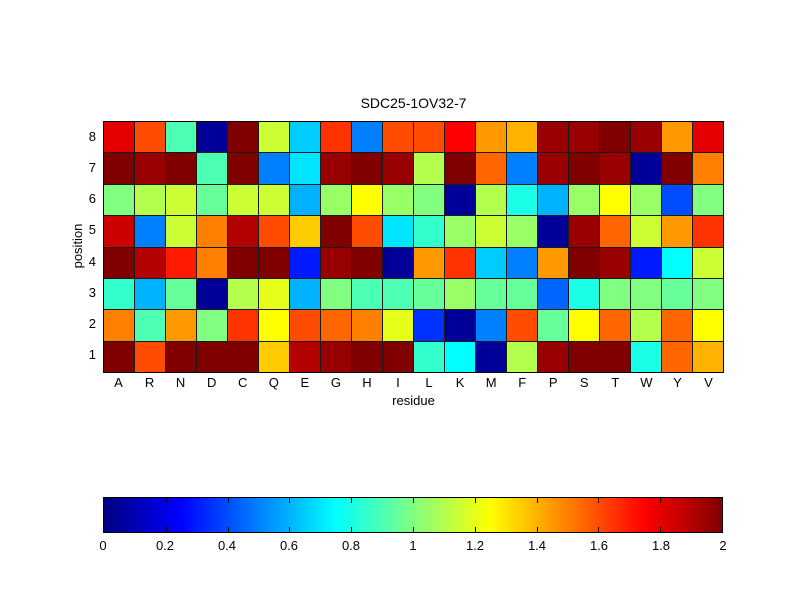 This screenshot has height=600, width=800. What do you see at coordinates (413, 545) in the screenshot?
I see `colorbar-tick-label: 1` at bounding box center [413, 545].